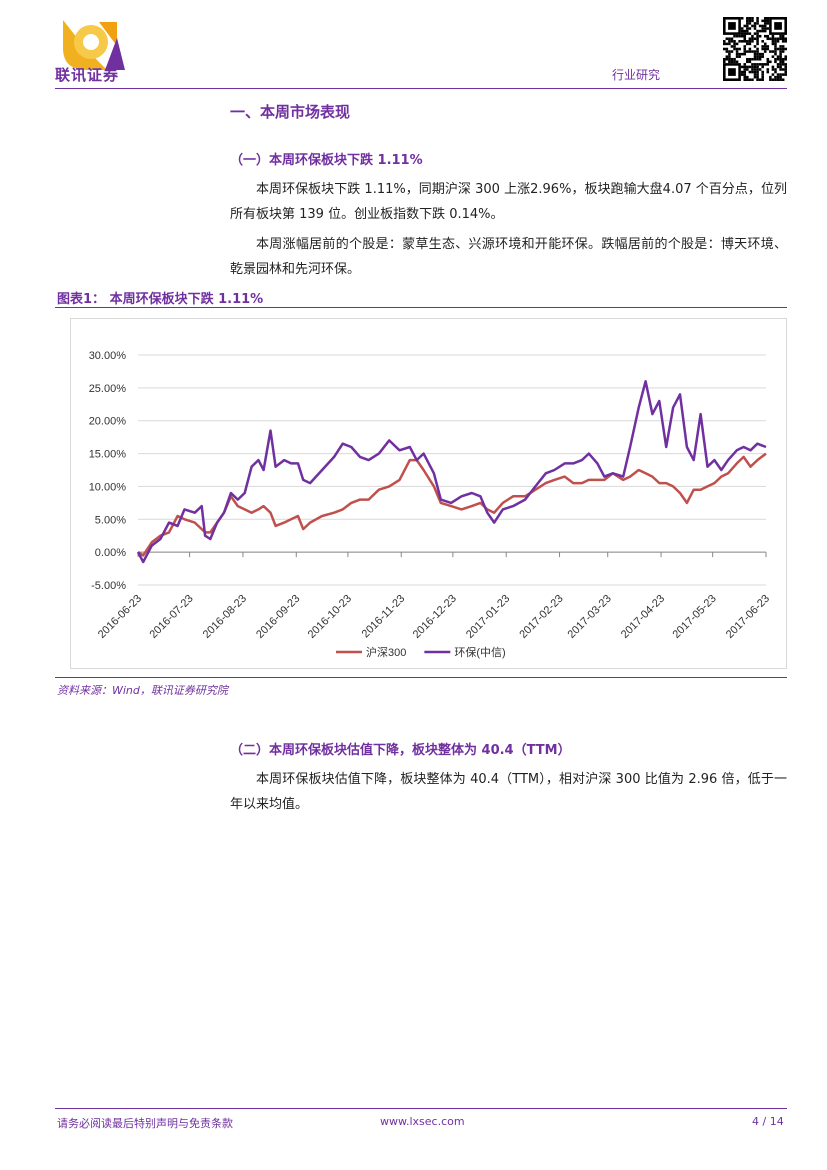 Image resolution: width=827 pixels, height=1170 pixels. What do you see at coordinates (768, 1121) in the screenshot?
I see `page-number: 4 / 14` at bounding box center [768, 1121].